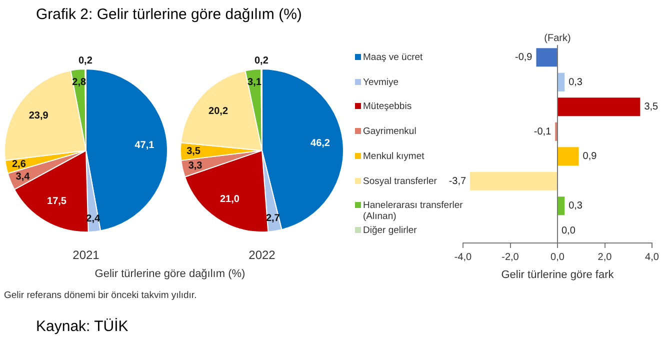 This screenshot has width=664, height=341. Describe the element at coordinates (652, 257) in the screenshot. I see `x-tick-label: 4,0` at that location.